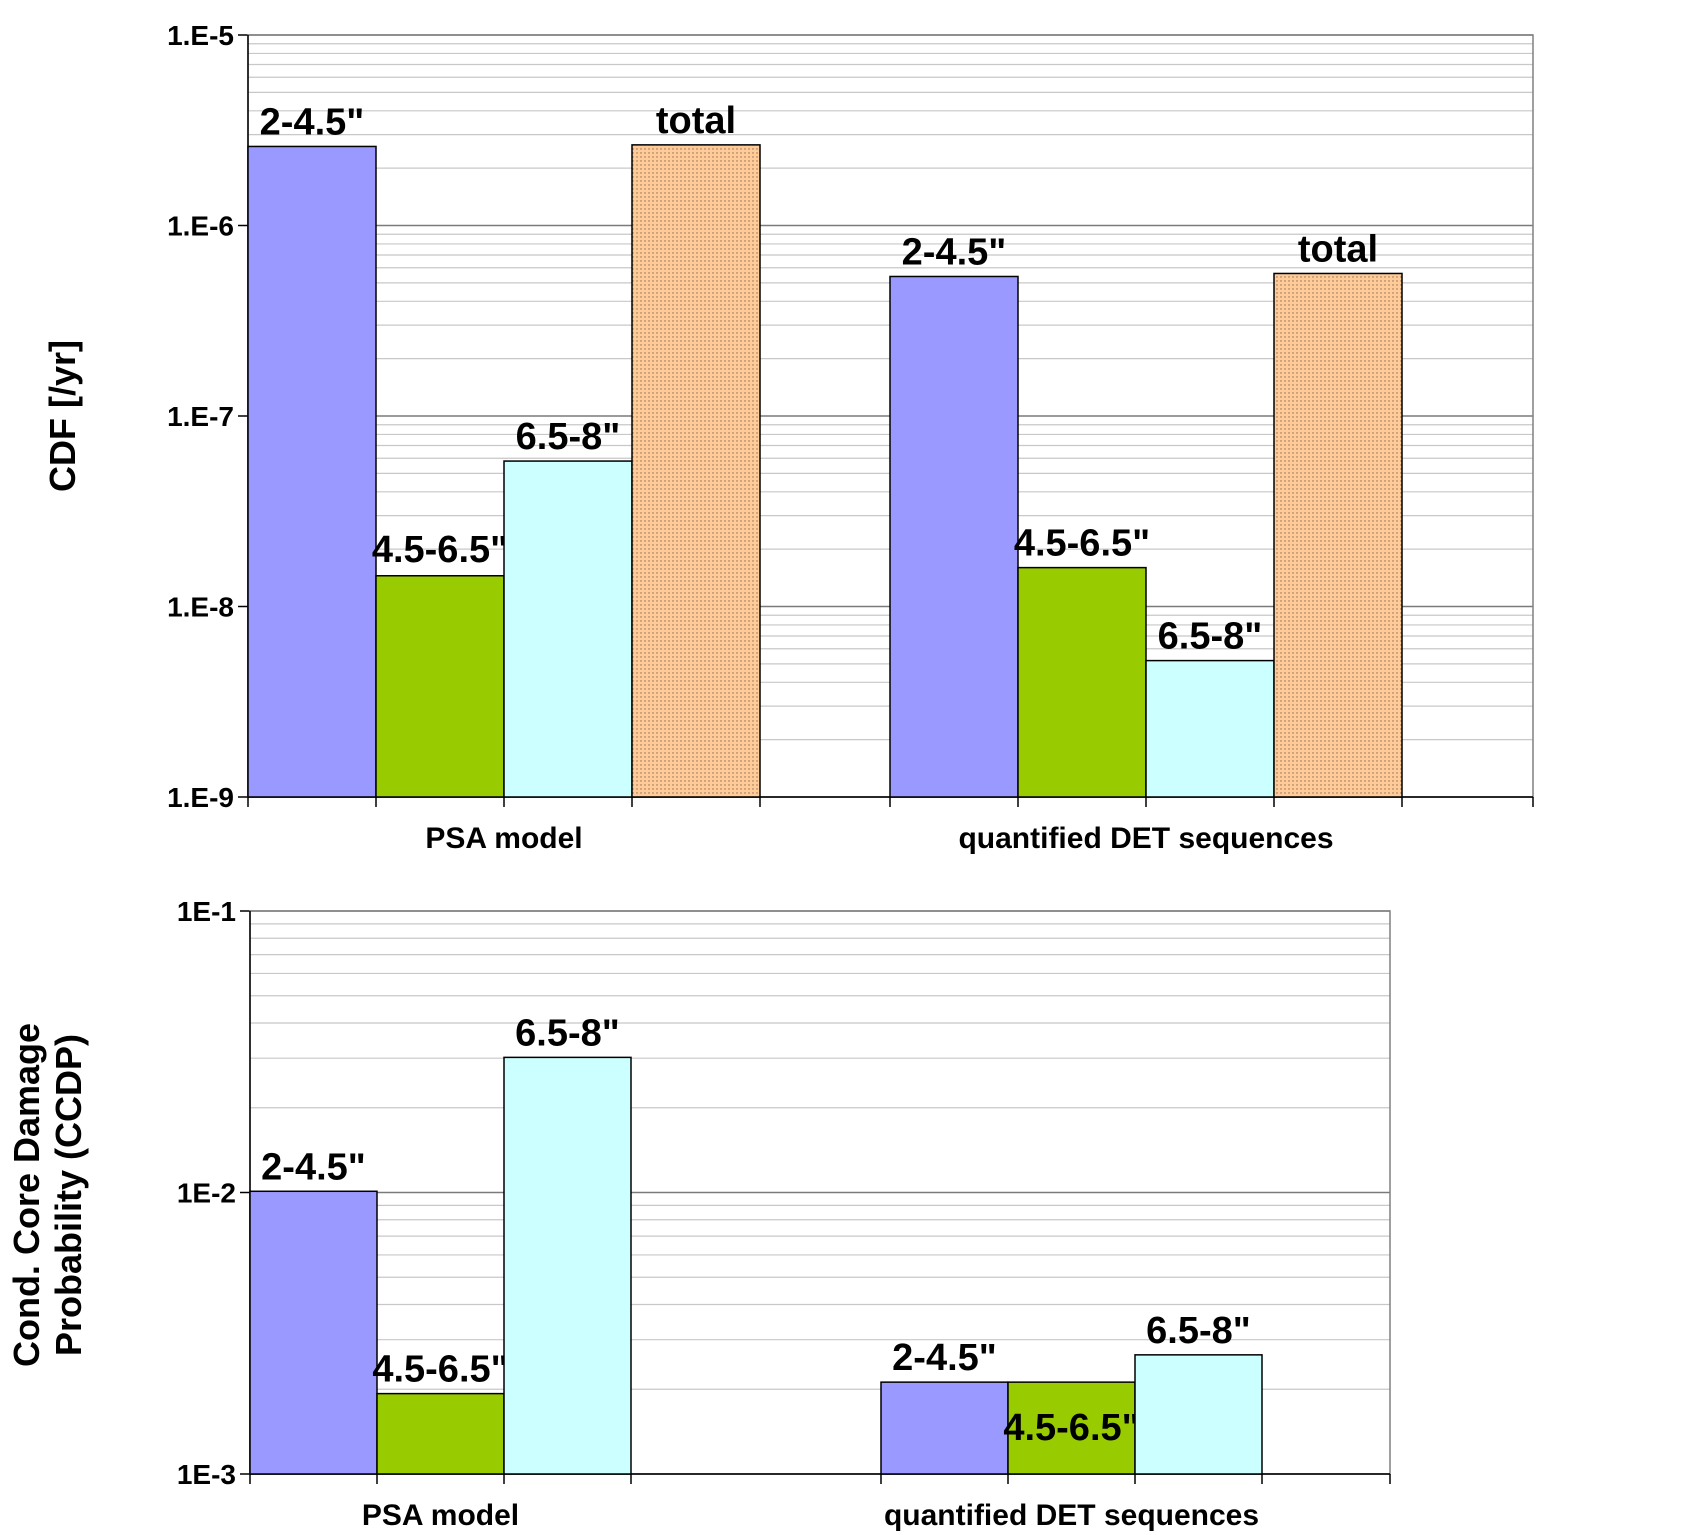 The width and height of the screenshot is (1690, 1535). I want to click on y-tick-label: 1E-2, so click(206, 1193).